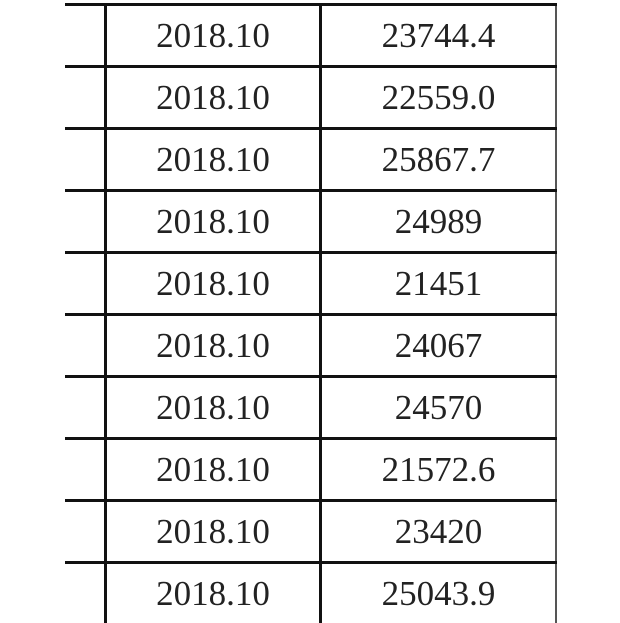  What do you see at coordinates (439, 35) in the screenshot?
I see `value-cell: 23744.4` at bounding box center [439, 35].